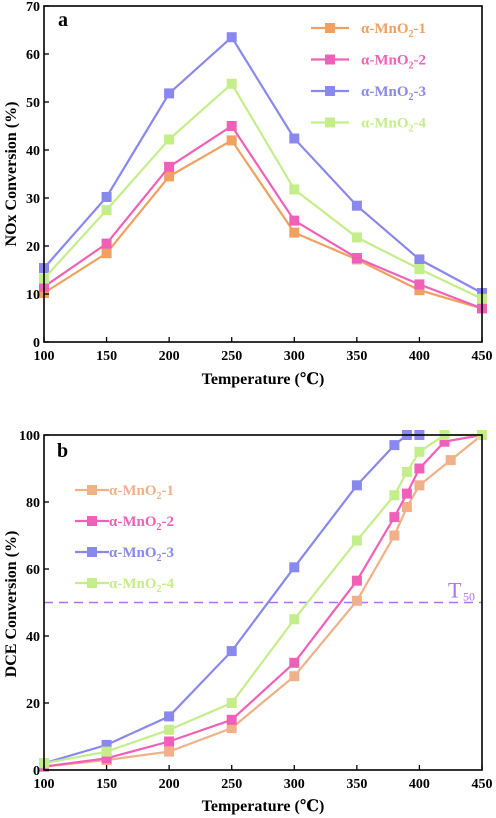 This screenshot has height=818, width=496. What do you see at coordinates (11, 174) in the screenshot?
I see `y-axis-title: NOx Conversion (%)` at bounding box center [11, 174].